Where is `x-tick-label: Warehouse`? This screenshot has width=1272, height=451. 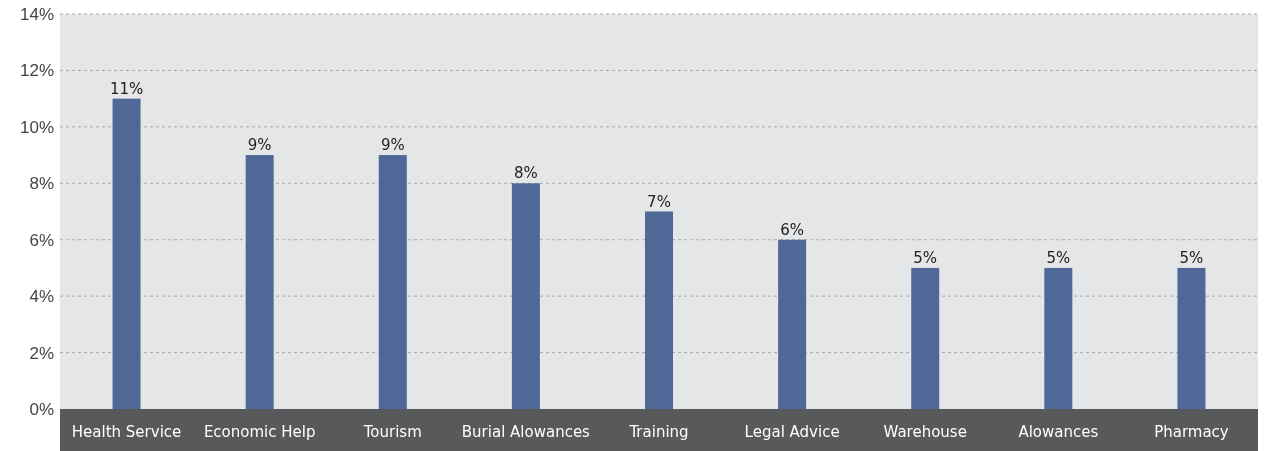 x-tick-label: Warehouse is located at coordinates (925, 432).